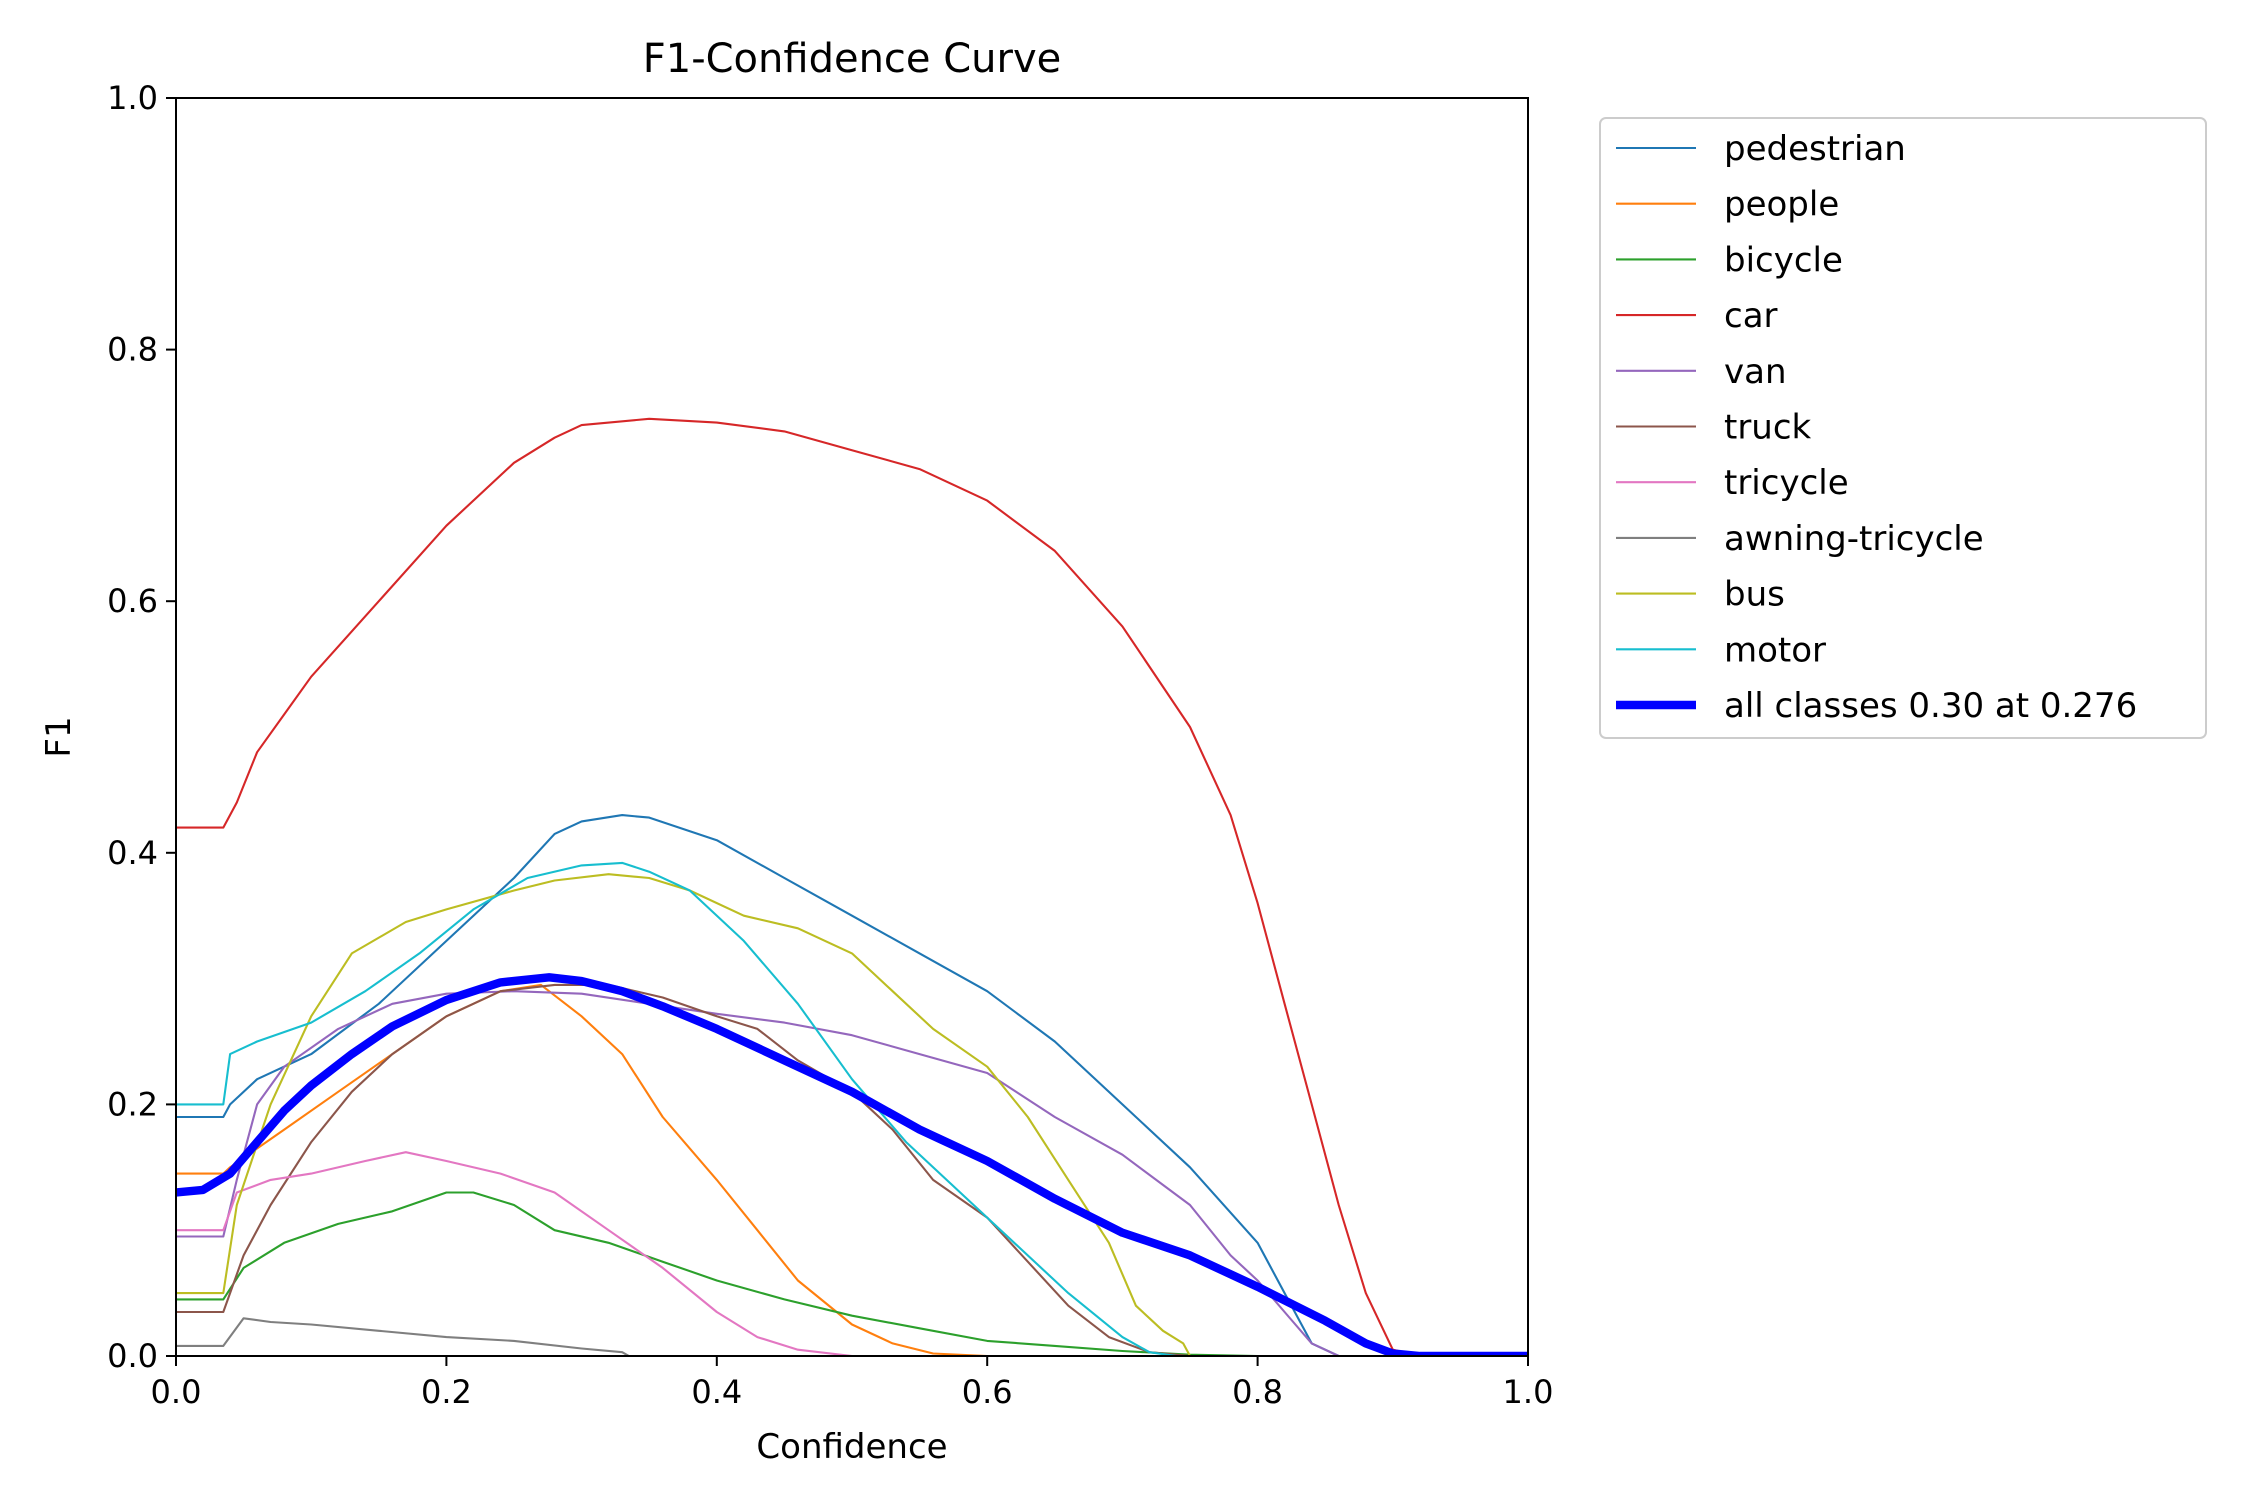 This screenshot has width=2250, height=1500. Describe the element at coordinates (132, 601) in the screenshot. I see `y-tick-label: 0.6` at that location.